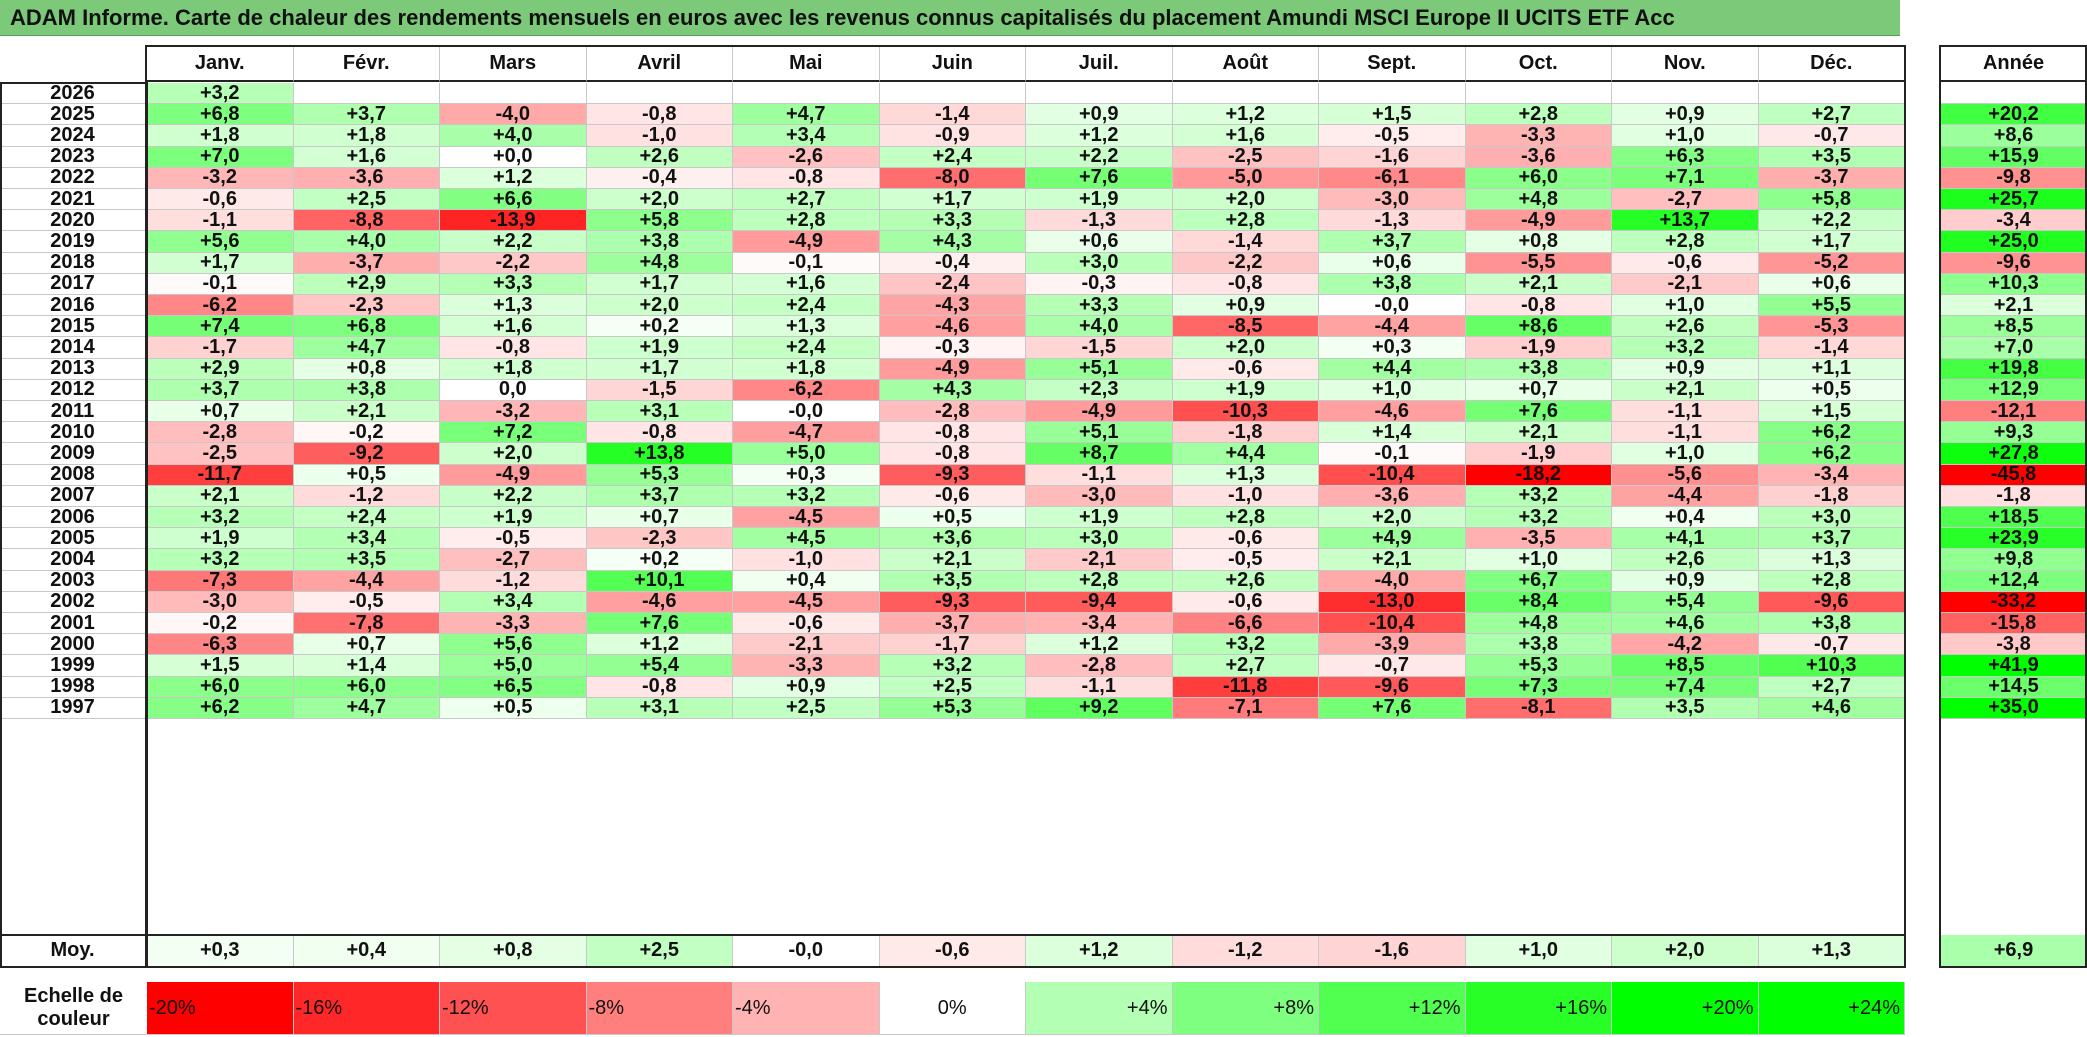 The width and height of the screenshot is (2087, 1037). I want to click on annual-2001: -15,8, so click(2014, 624).